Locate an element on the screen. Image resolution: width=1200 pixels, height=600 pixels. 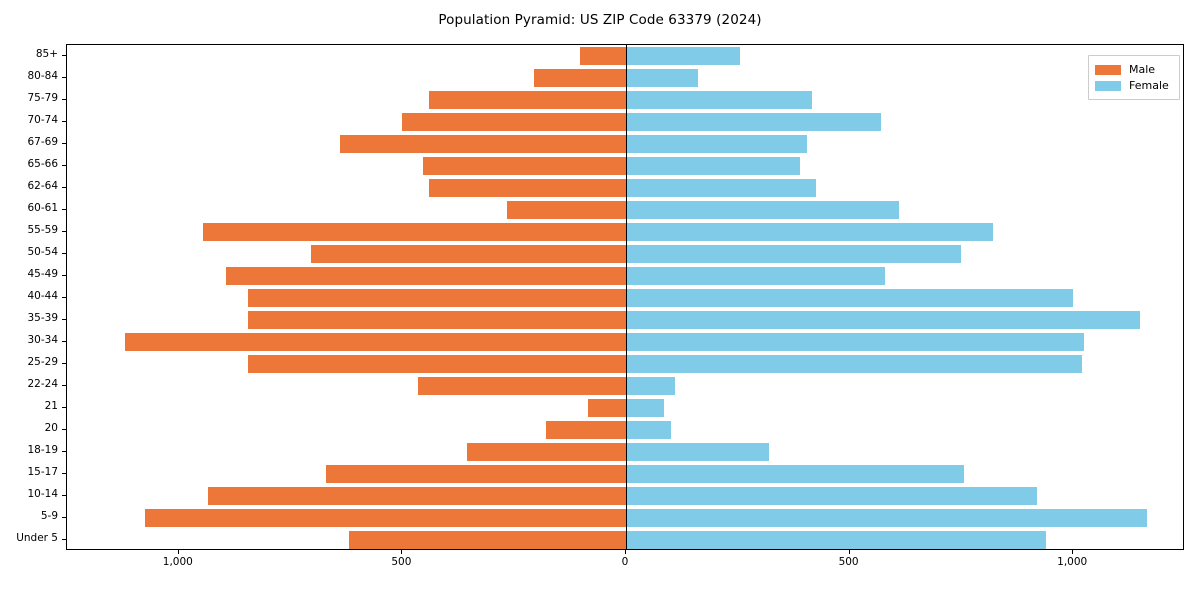
y-axis-tick-label: 60-61 is located at coordinates (42, 208).